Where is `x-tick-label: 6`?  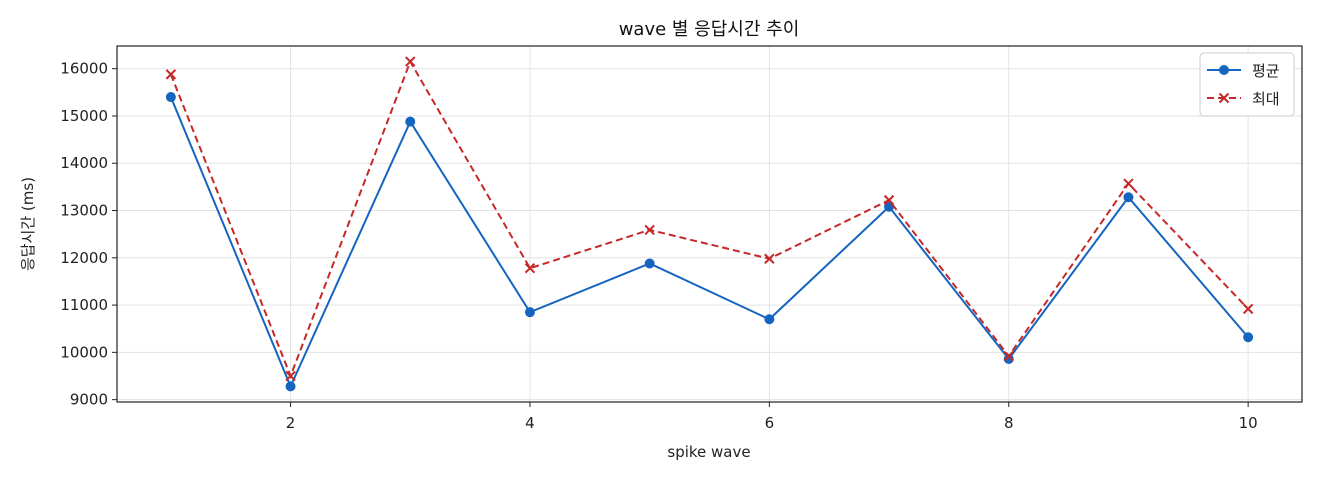 x-tick-label: 6 is located at coordinates (770, 423).